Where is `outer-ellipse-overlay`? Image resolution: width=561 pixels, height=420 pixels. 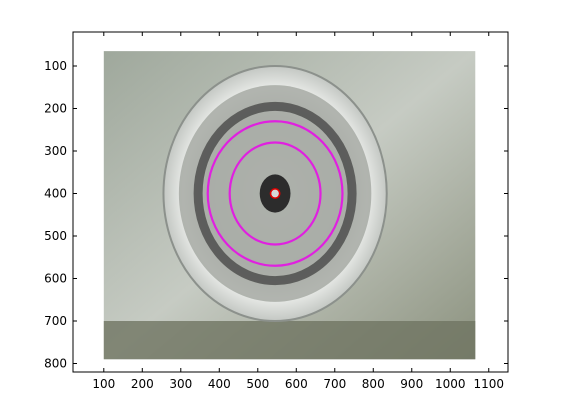
outer-ellipse-overlay is located at coordinates (275, 193).